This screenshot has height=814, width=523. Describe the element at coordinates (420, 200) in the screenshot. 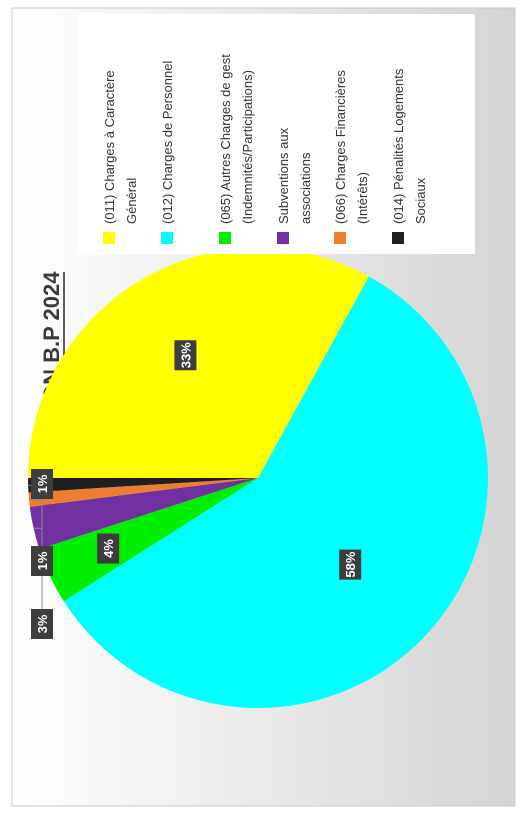

I see `legend-label-line: Sociaux` at that location.